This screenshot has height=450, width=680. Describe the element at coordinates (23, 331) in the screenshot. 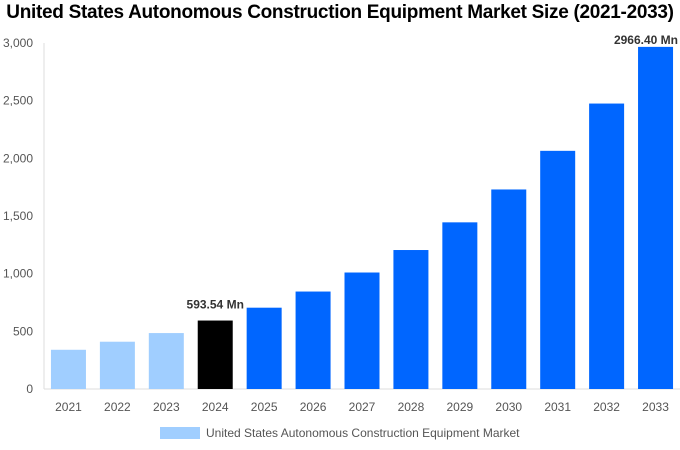

I see `y-tick-label: 500` at that location.